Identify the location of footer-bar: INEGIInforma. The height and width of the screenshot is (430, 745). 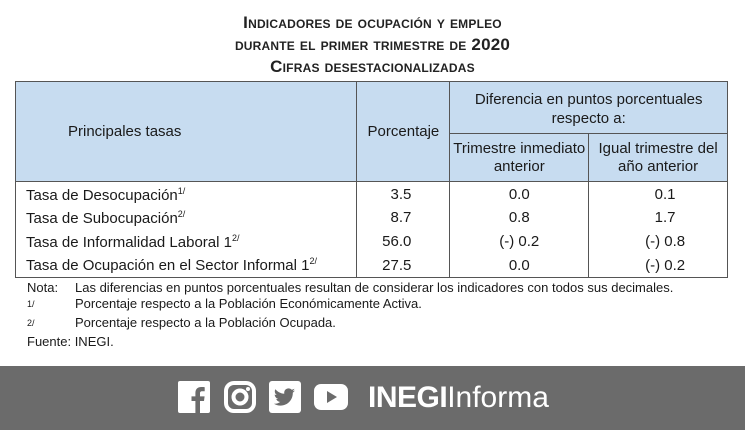
(372, 398).